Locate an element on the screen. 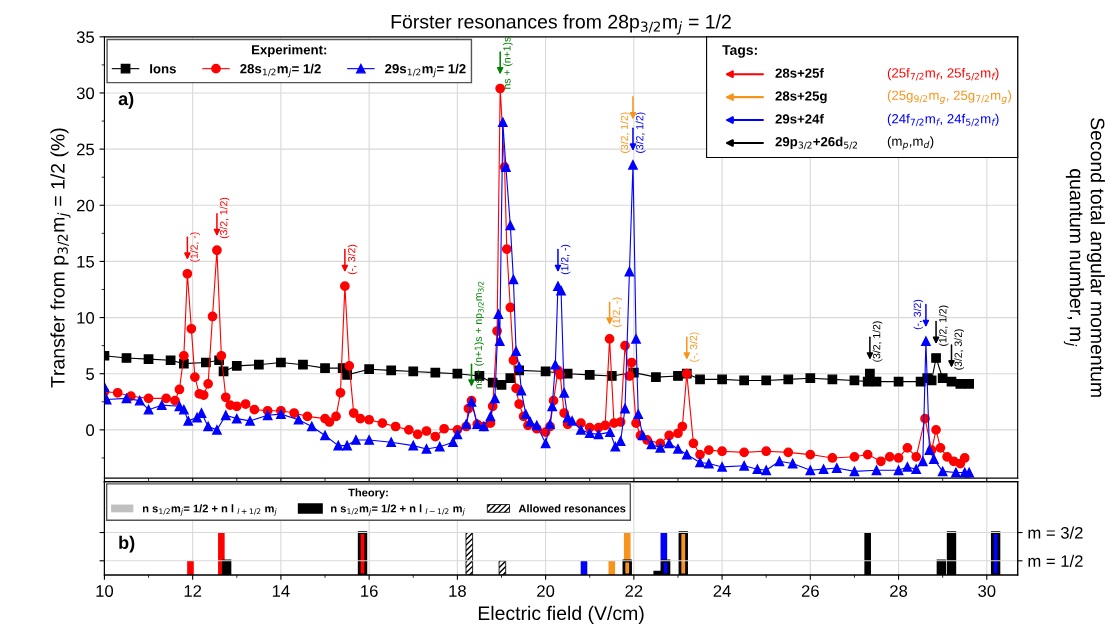 This screenshot has height=635, width=1111. y-tick-label: 35 is located at coordinates (85, 37).